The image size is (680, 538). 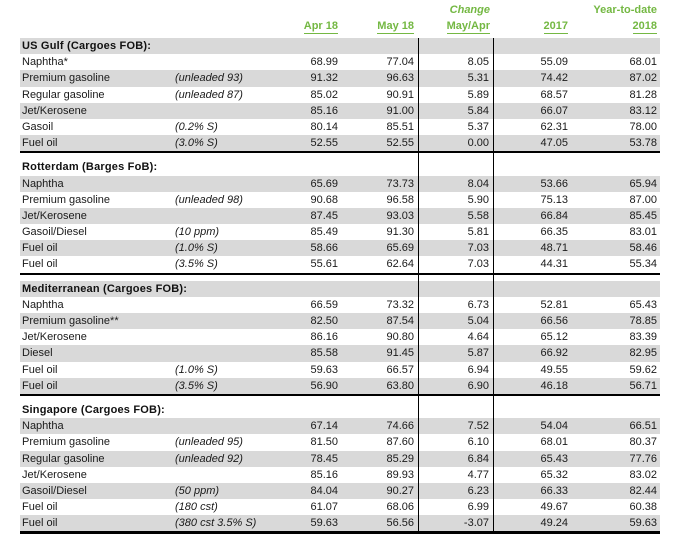 I want to click on may18-value: 90.91, so click(x=400, y=94).